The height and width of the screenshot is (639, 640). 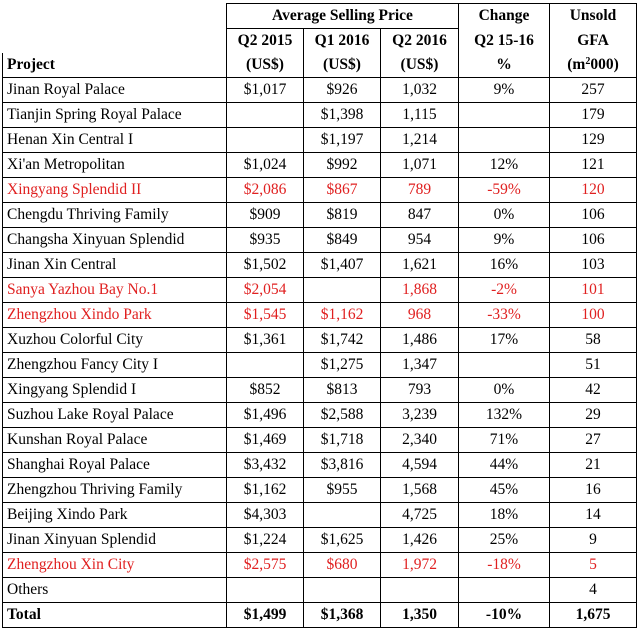 I want to click on cell-project: Zhengzhou Fancy City I, so click(x=114, y=365).